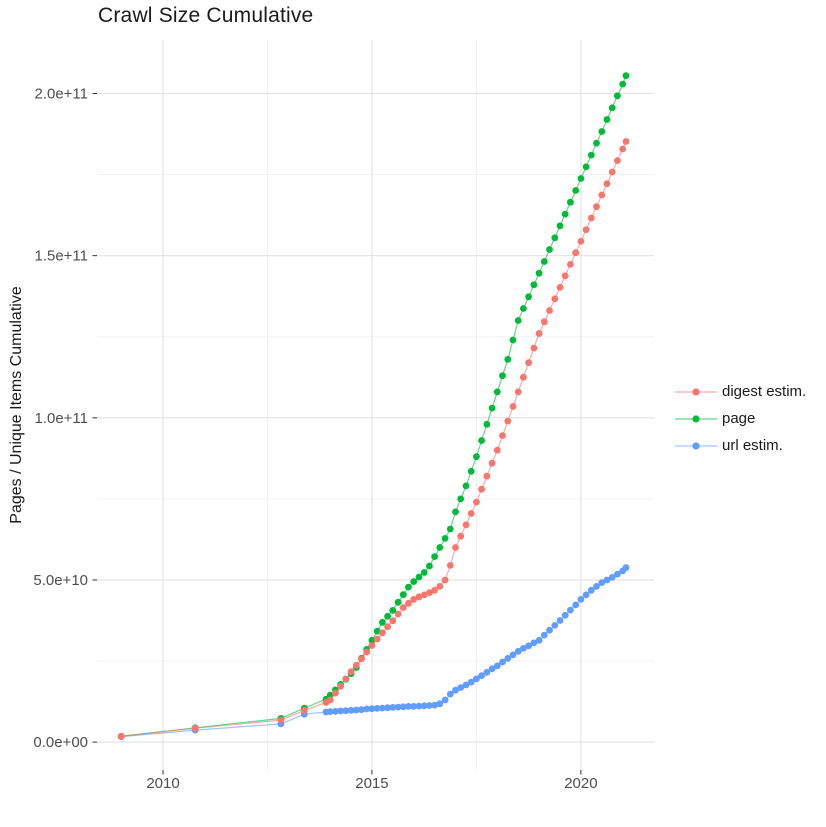  I want to click on y-tick-label: 5.0e+10, so click(60, 580).